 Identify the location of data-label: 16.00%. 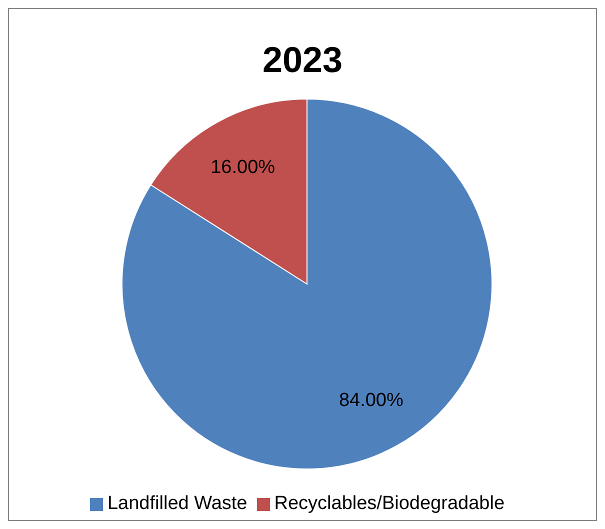
(243, 167).